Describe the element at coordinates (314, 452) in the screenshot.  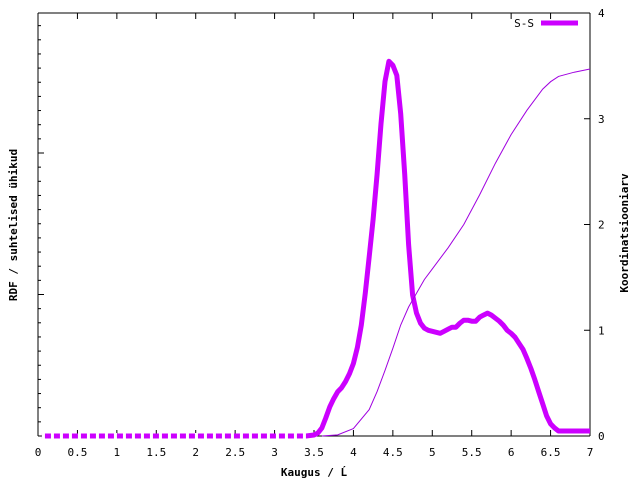
I see `x-tick-label: 3.5` at that location.